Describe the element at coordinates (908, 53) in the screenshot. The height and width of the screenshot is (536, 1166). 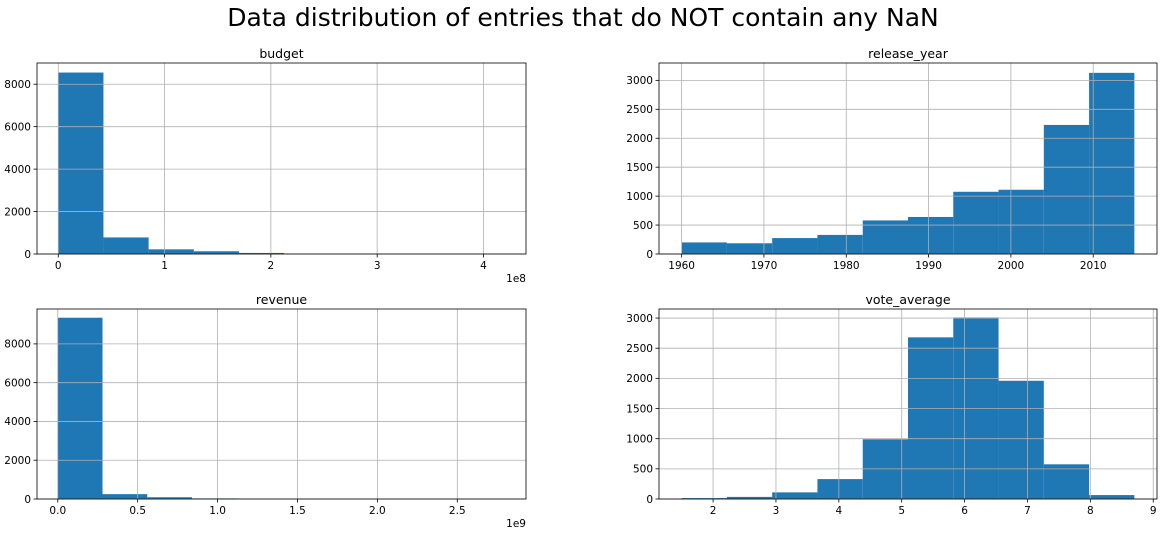
I see `subplot-title-release-year: release_year` at that location.